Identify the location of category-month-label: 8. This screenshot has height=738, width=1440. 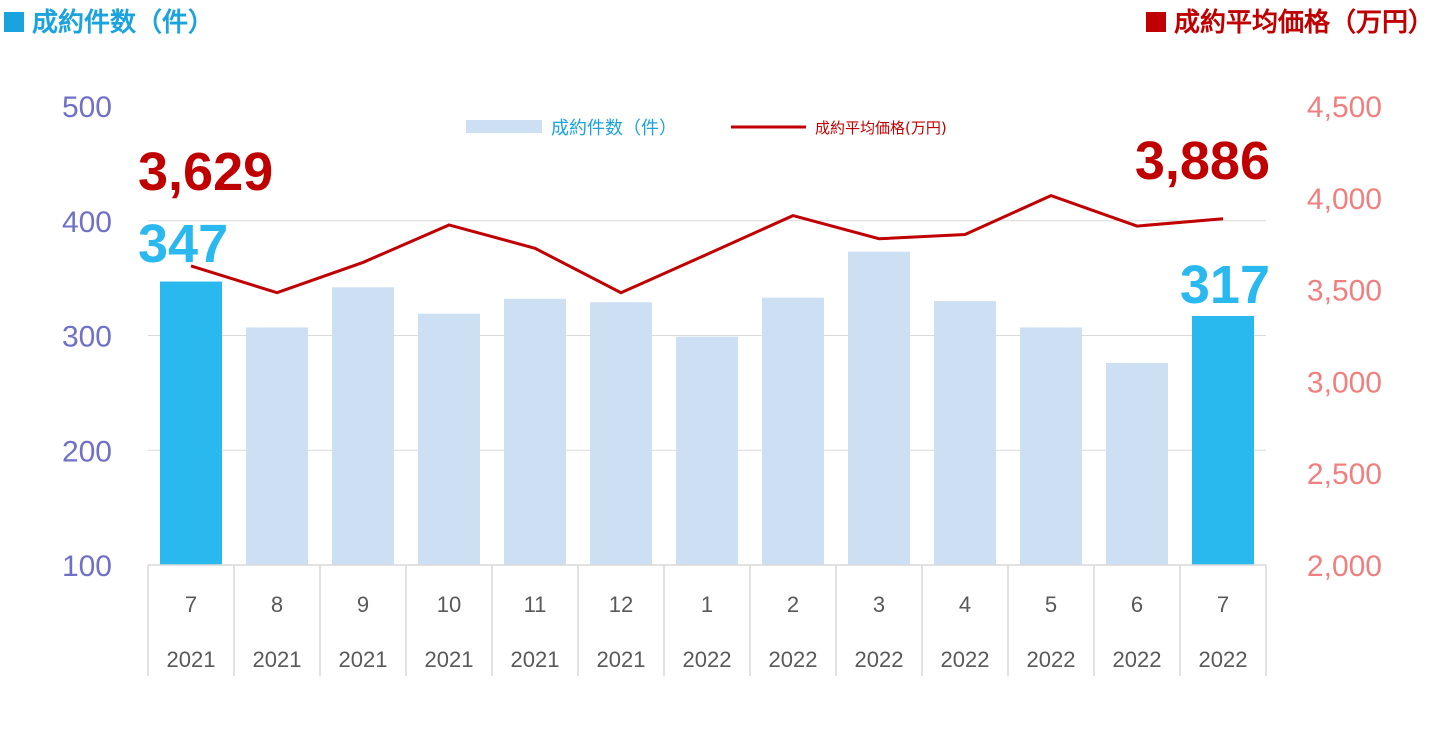
(277, 604).